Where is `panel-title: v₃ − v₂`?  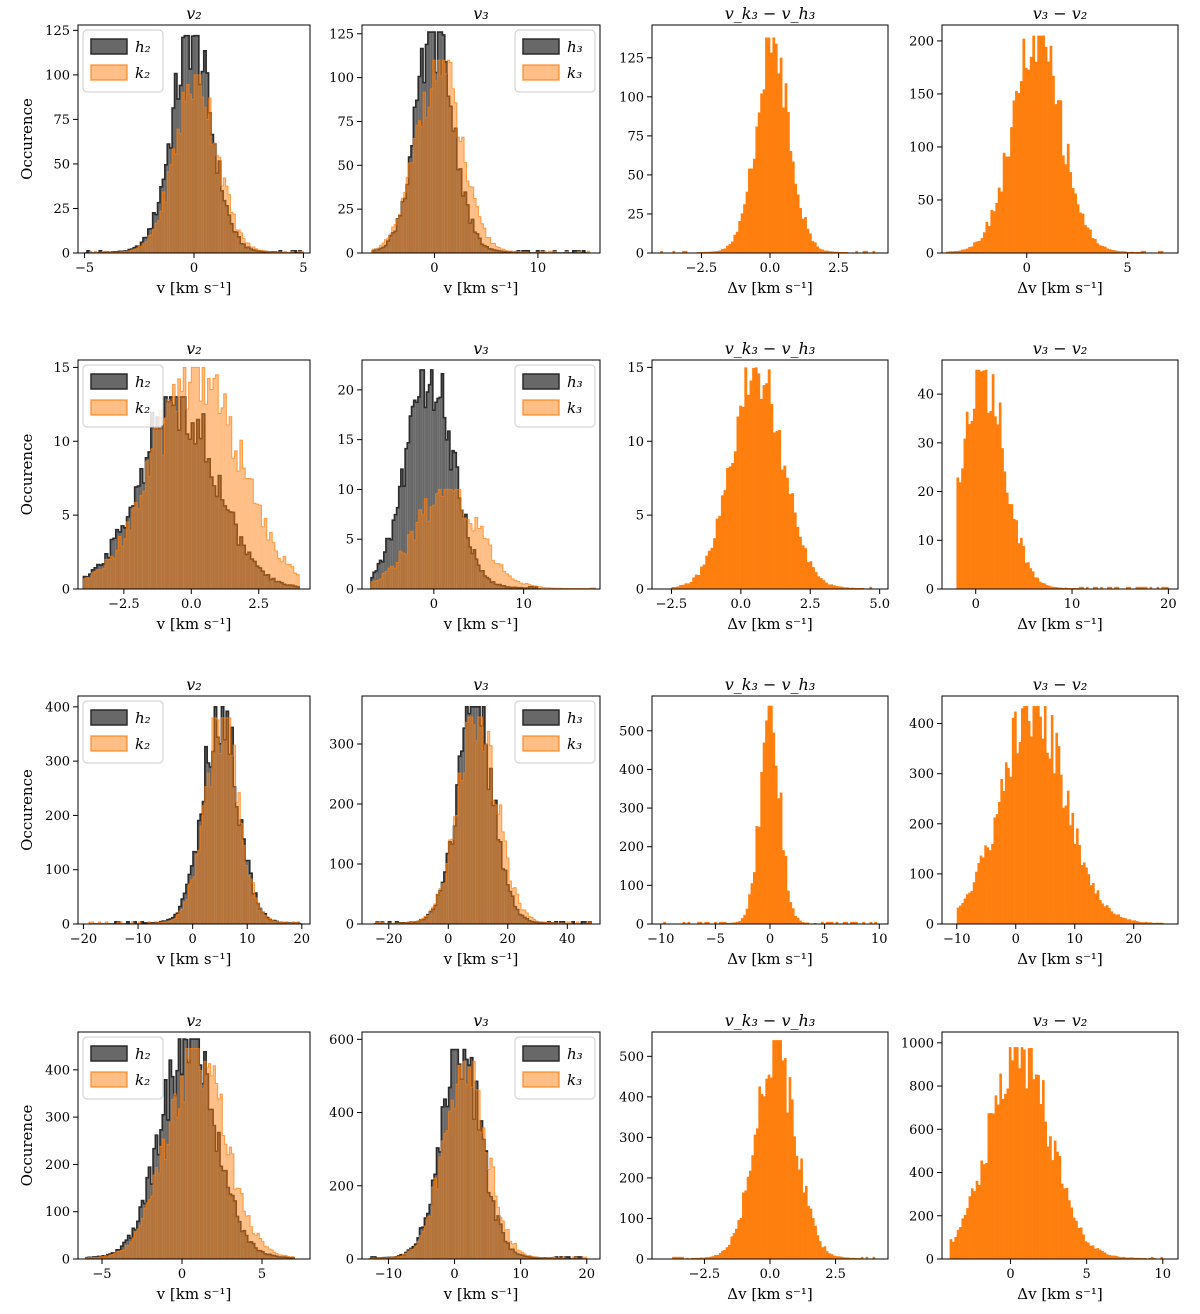 panel-title: v₃ − v₂ is located at coordinates (1060, 348).